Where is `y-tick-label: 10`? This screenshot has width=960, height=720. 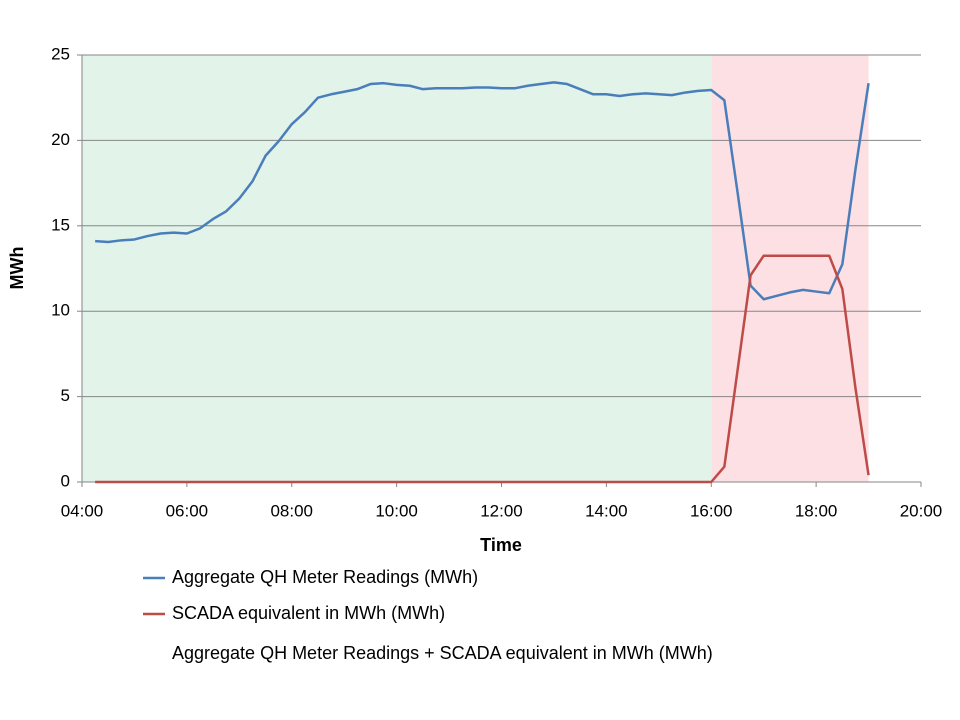
y-tick-label: 10 is located at coordinates (60, 310).